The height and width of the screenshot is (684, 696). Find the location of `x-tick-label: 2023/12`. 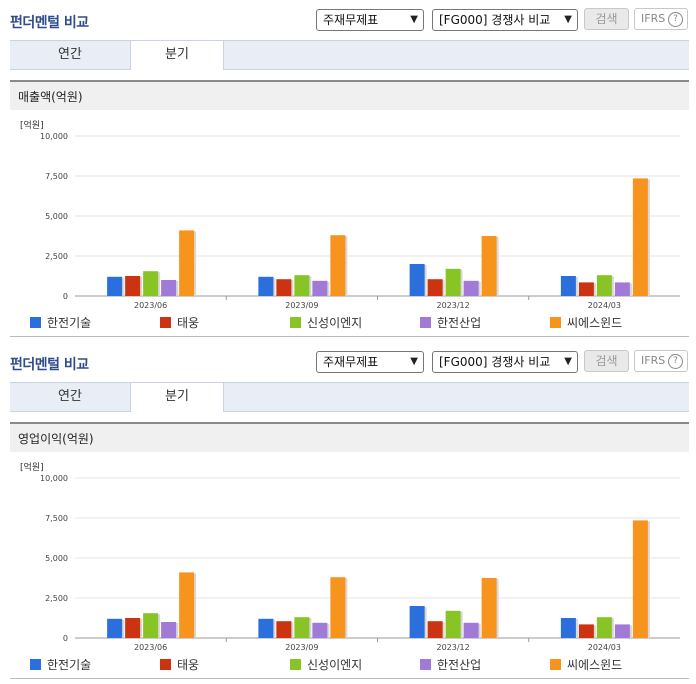

x-tick-label: 2023/12 is located at coordinates (453, 305).